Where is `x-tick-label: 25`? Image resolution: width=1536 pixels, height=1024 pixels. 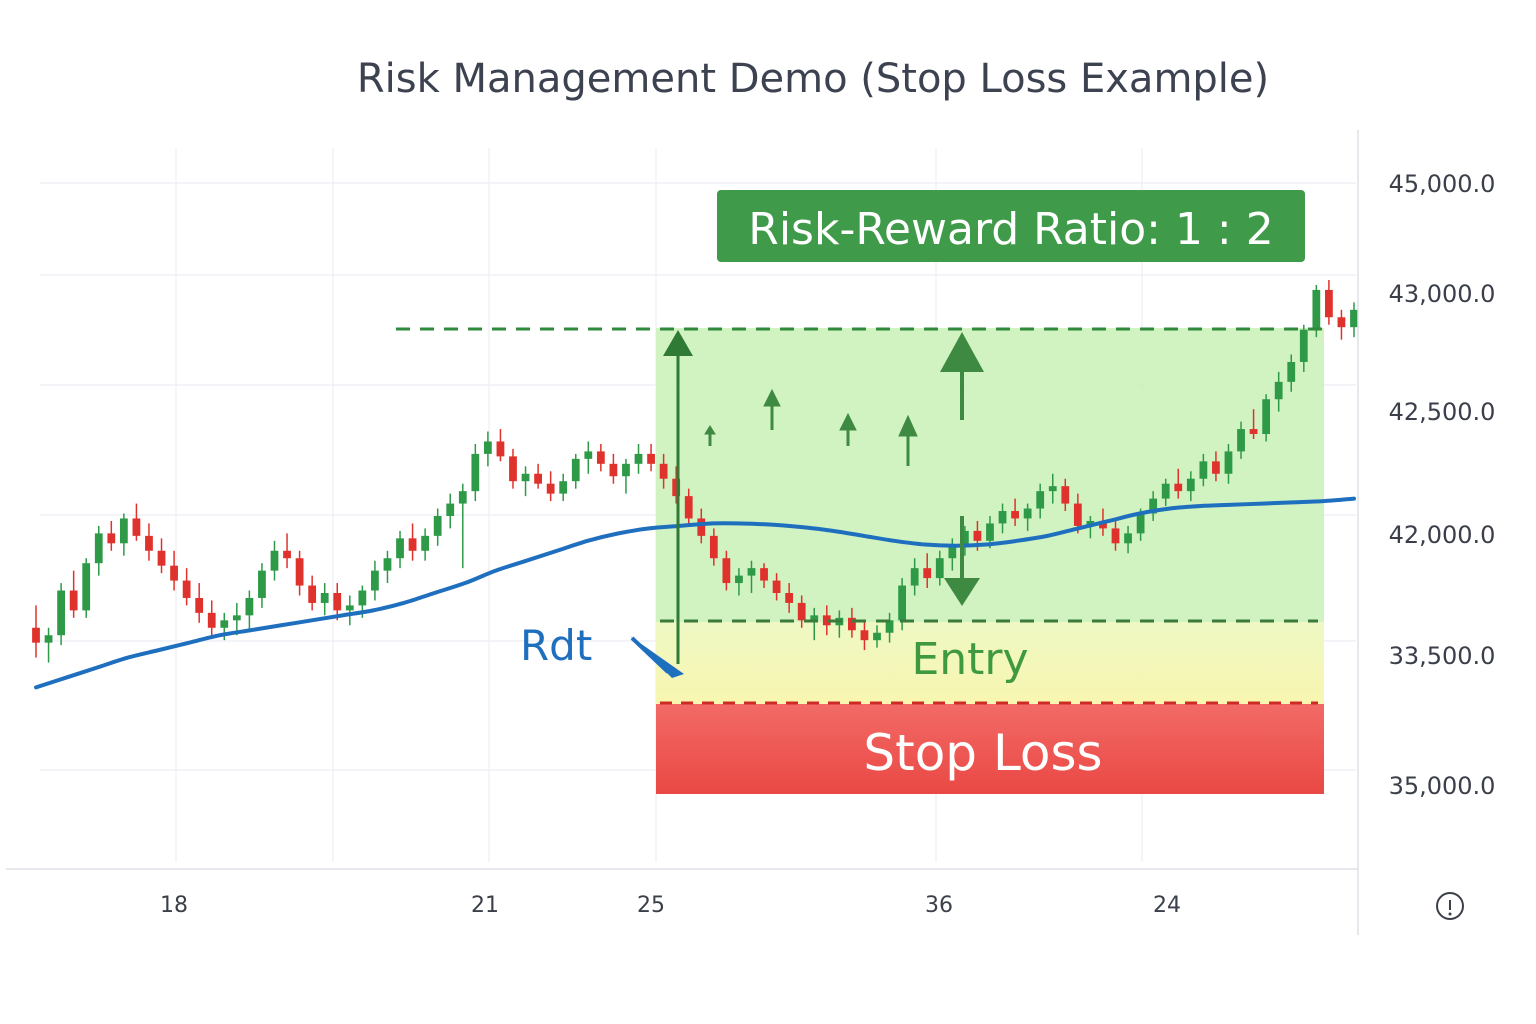 x-tick-label: 25 is located at coordinates (651, 905).